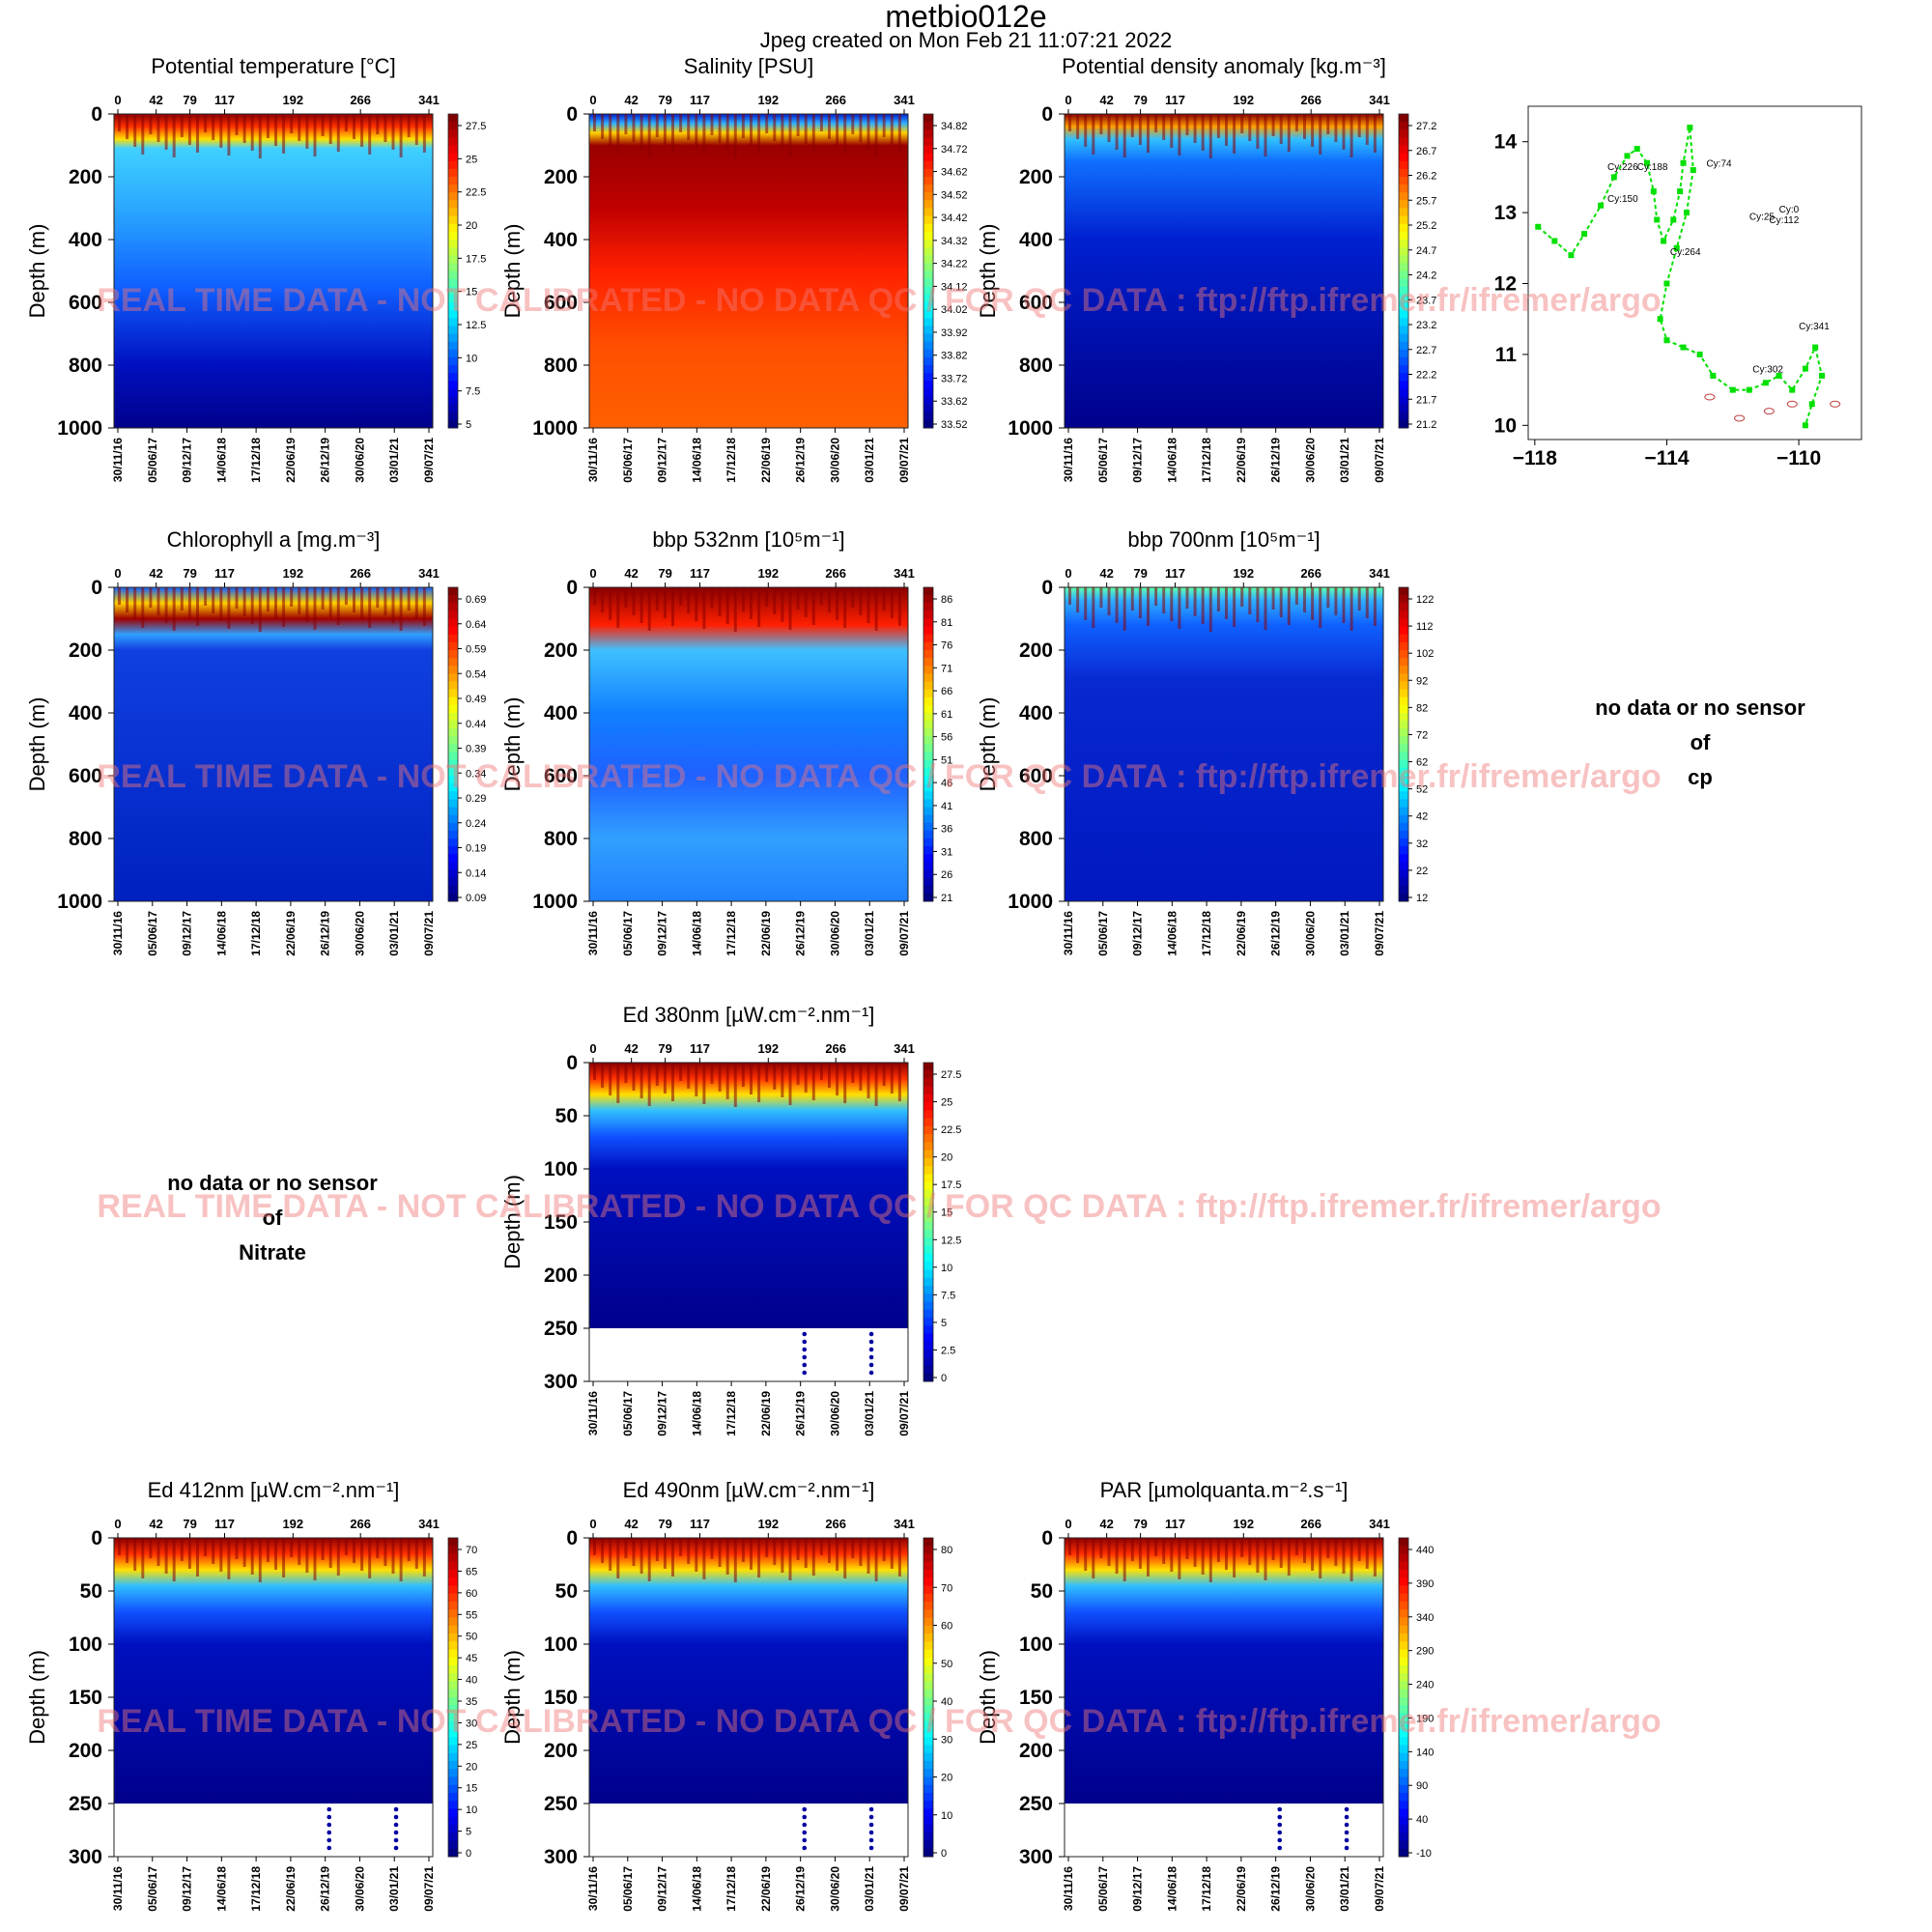 The height and width of the screenshot is (1932, 1932). I want to click on heatmap-field, so click(1224, 744).